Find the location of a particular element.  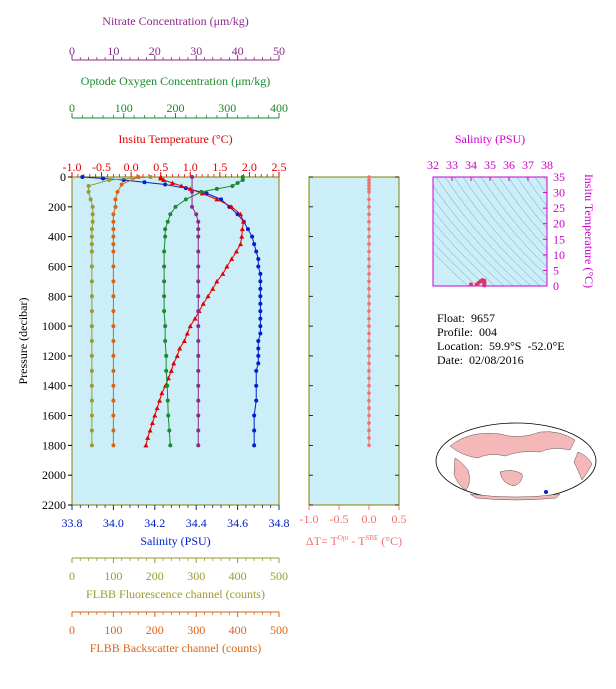

ts-temp-tick-label: 5 is located at coordinates (556, 270).